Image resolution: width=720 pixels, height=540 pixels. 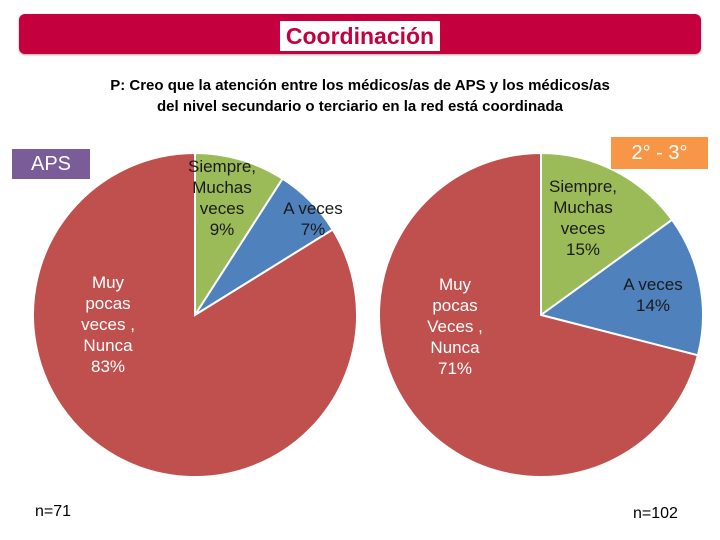 I want to click on title-container: Coordinación, so click(x=360, y=39).